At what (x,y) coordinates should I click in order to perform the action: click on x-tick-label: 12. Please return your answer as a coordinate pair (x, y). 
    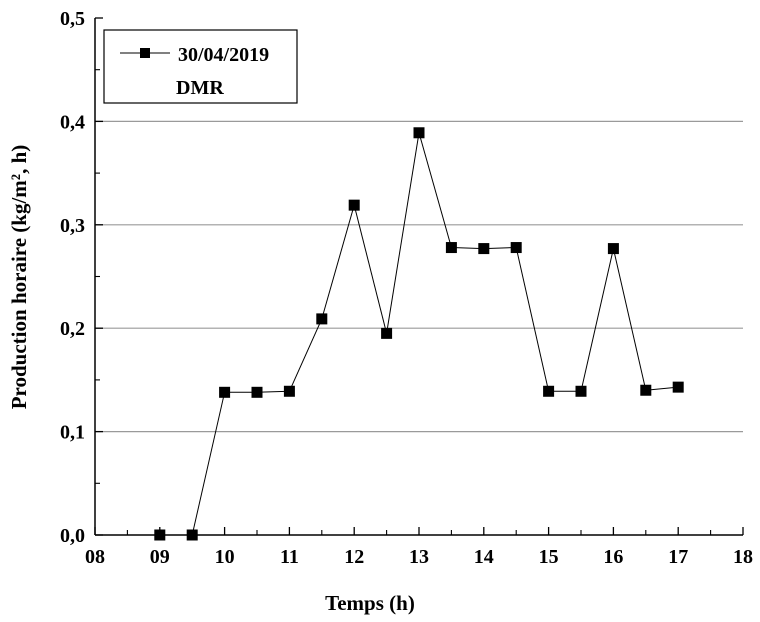
    Looking at the image, I should click on (354, 557).